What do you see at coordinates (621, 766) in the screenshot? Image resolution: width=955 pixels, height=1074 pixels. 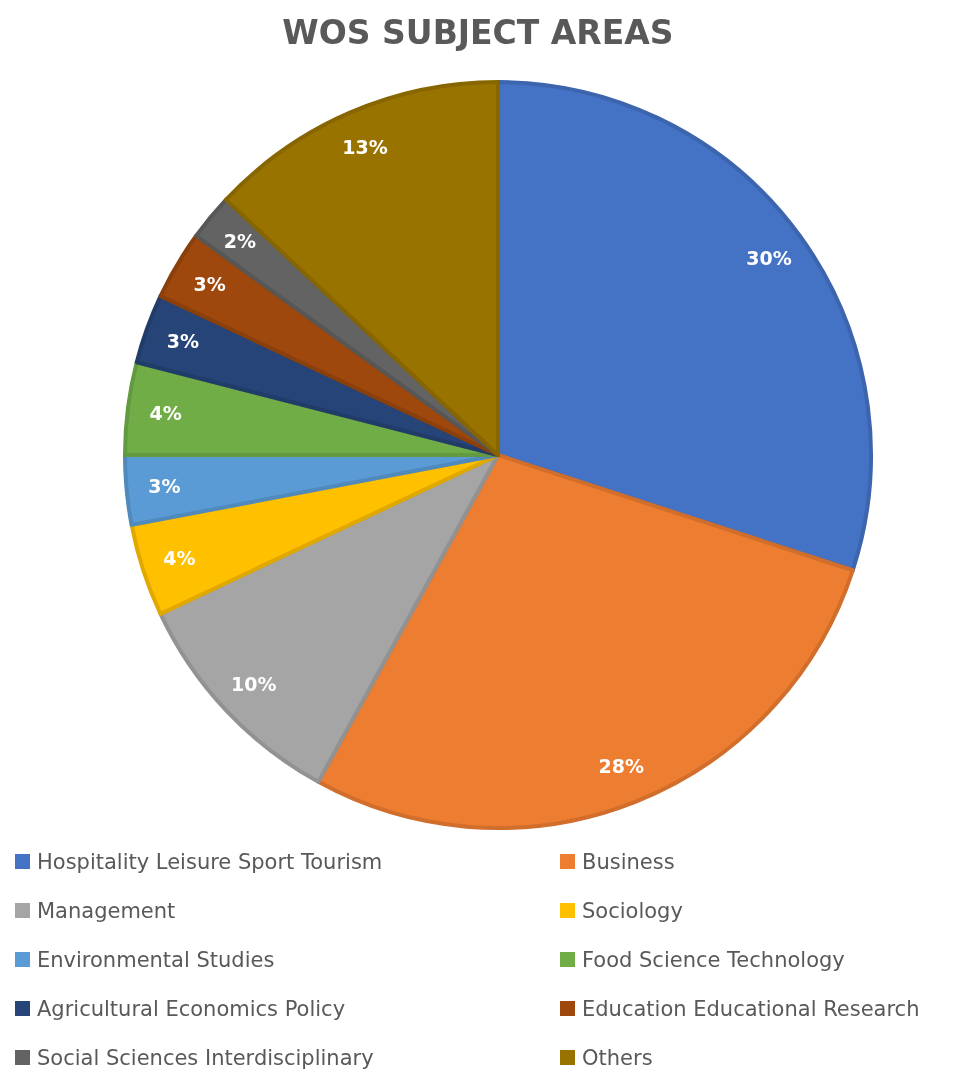 I see `data-label: 28%` at bounding box center [621, 766].